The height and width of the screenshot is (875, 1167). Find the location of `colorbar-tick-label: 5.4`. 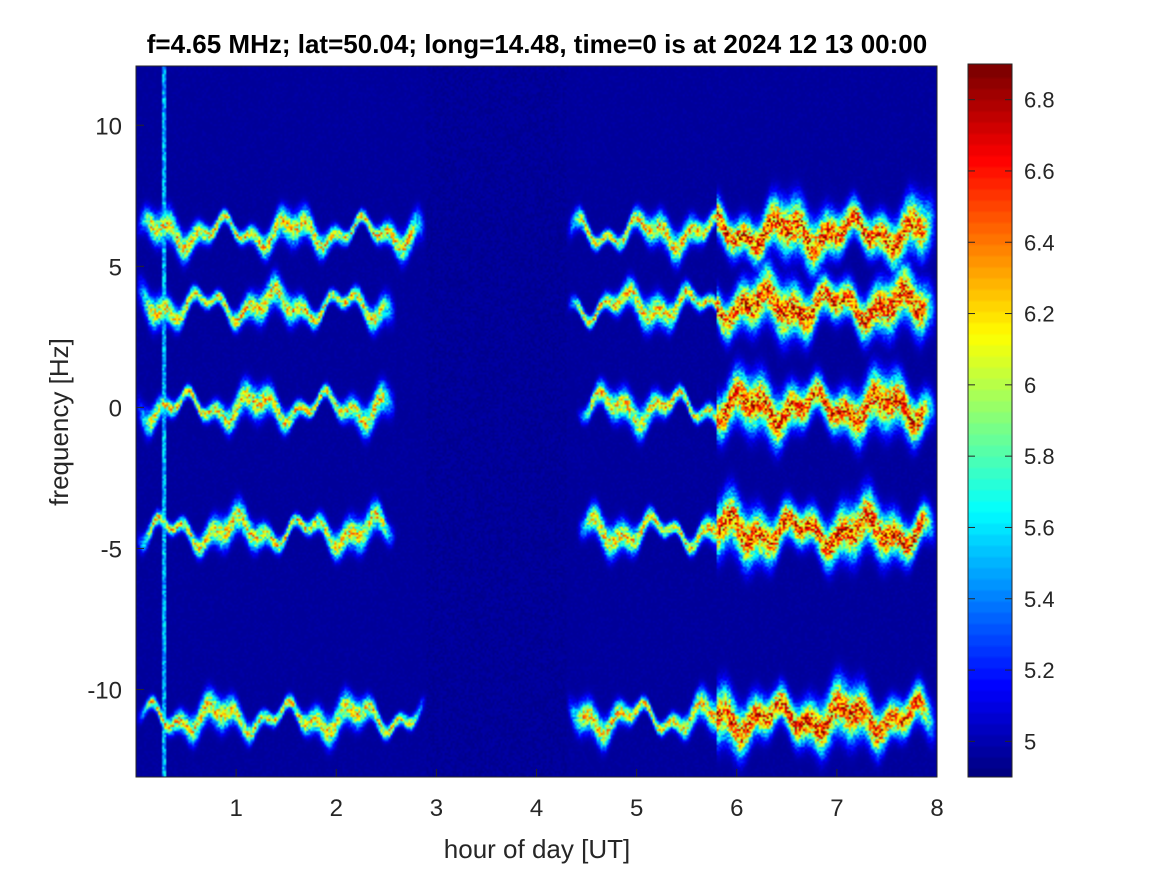

colorbar-tick-label: 5.4 is located at coordinates (1039, 599).